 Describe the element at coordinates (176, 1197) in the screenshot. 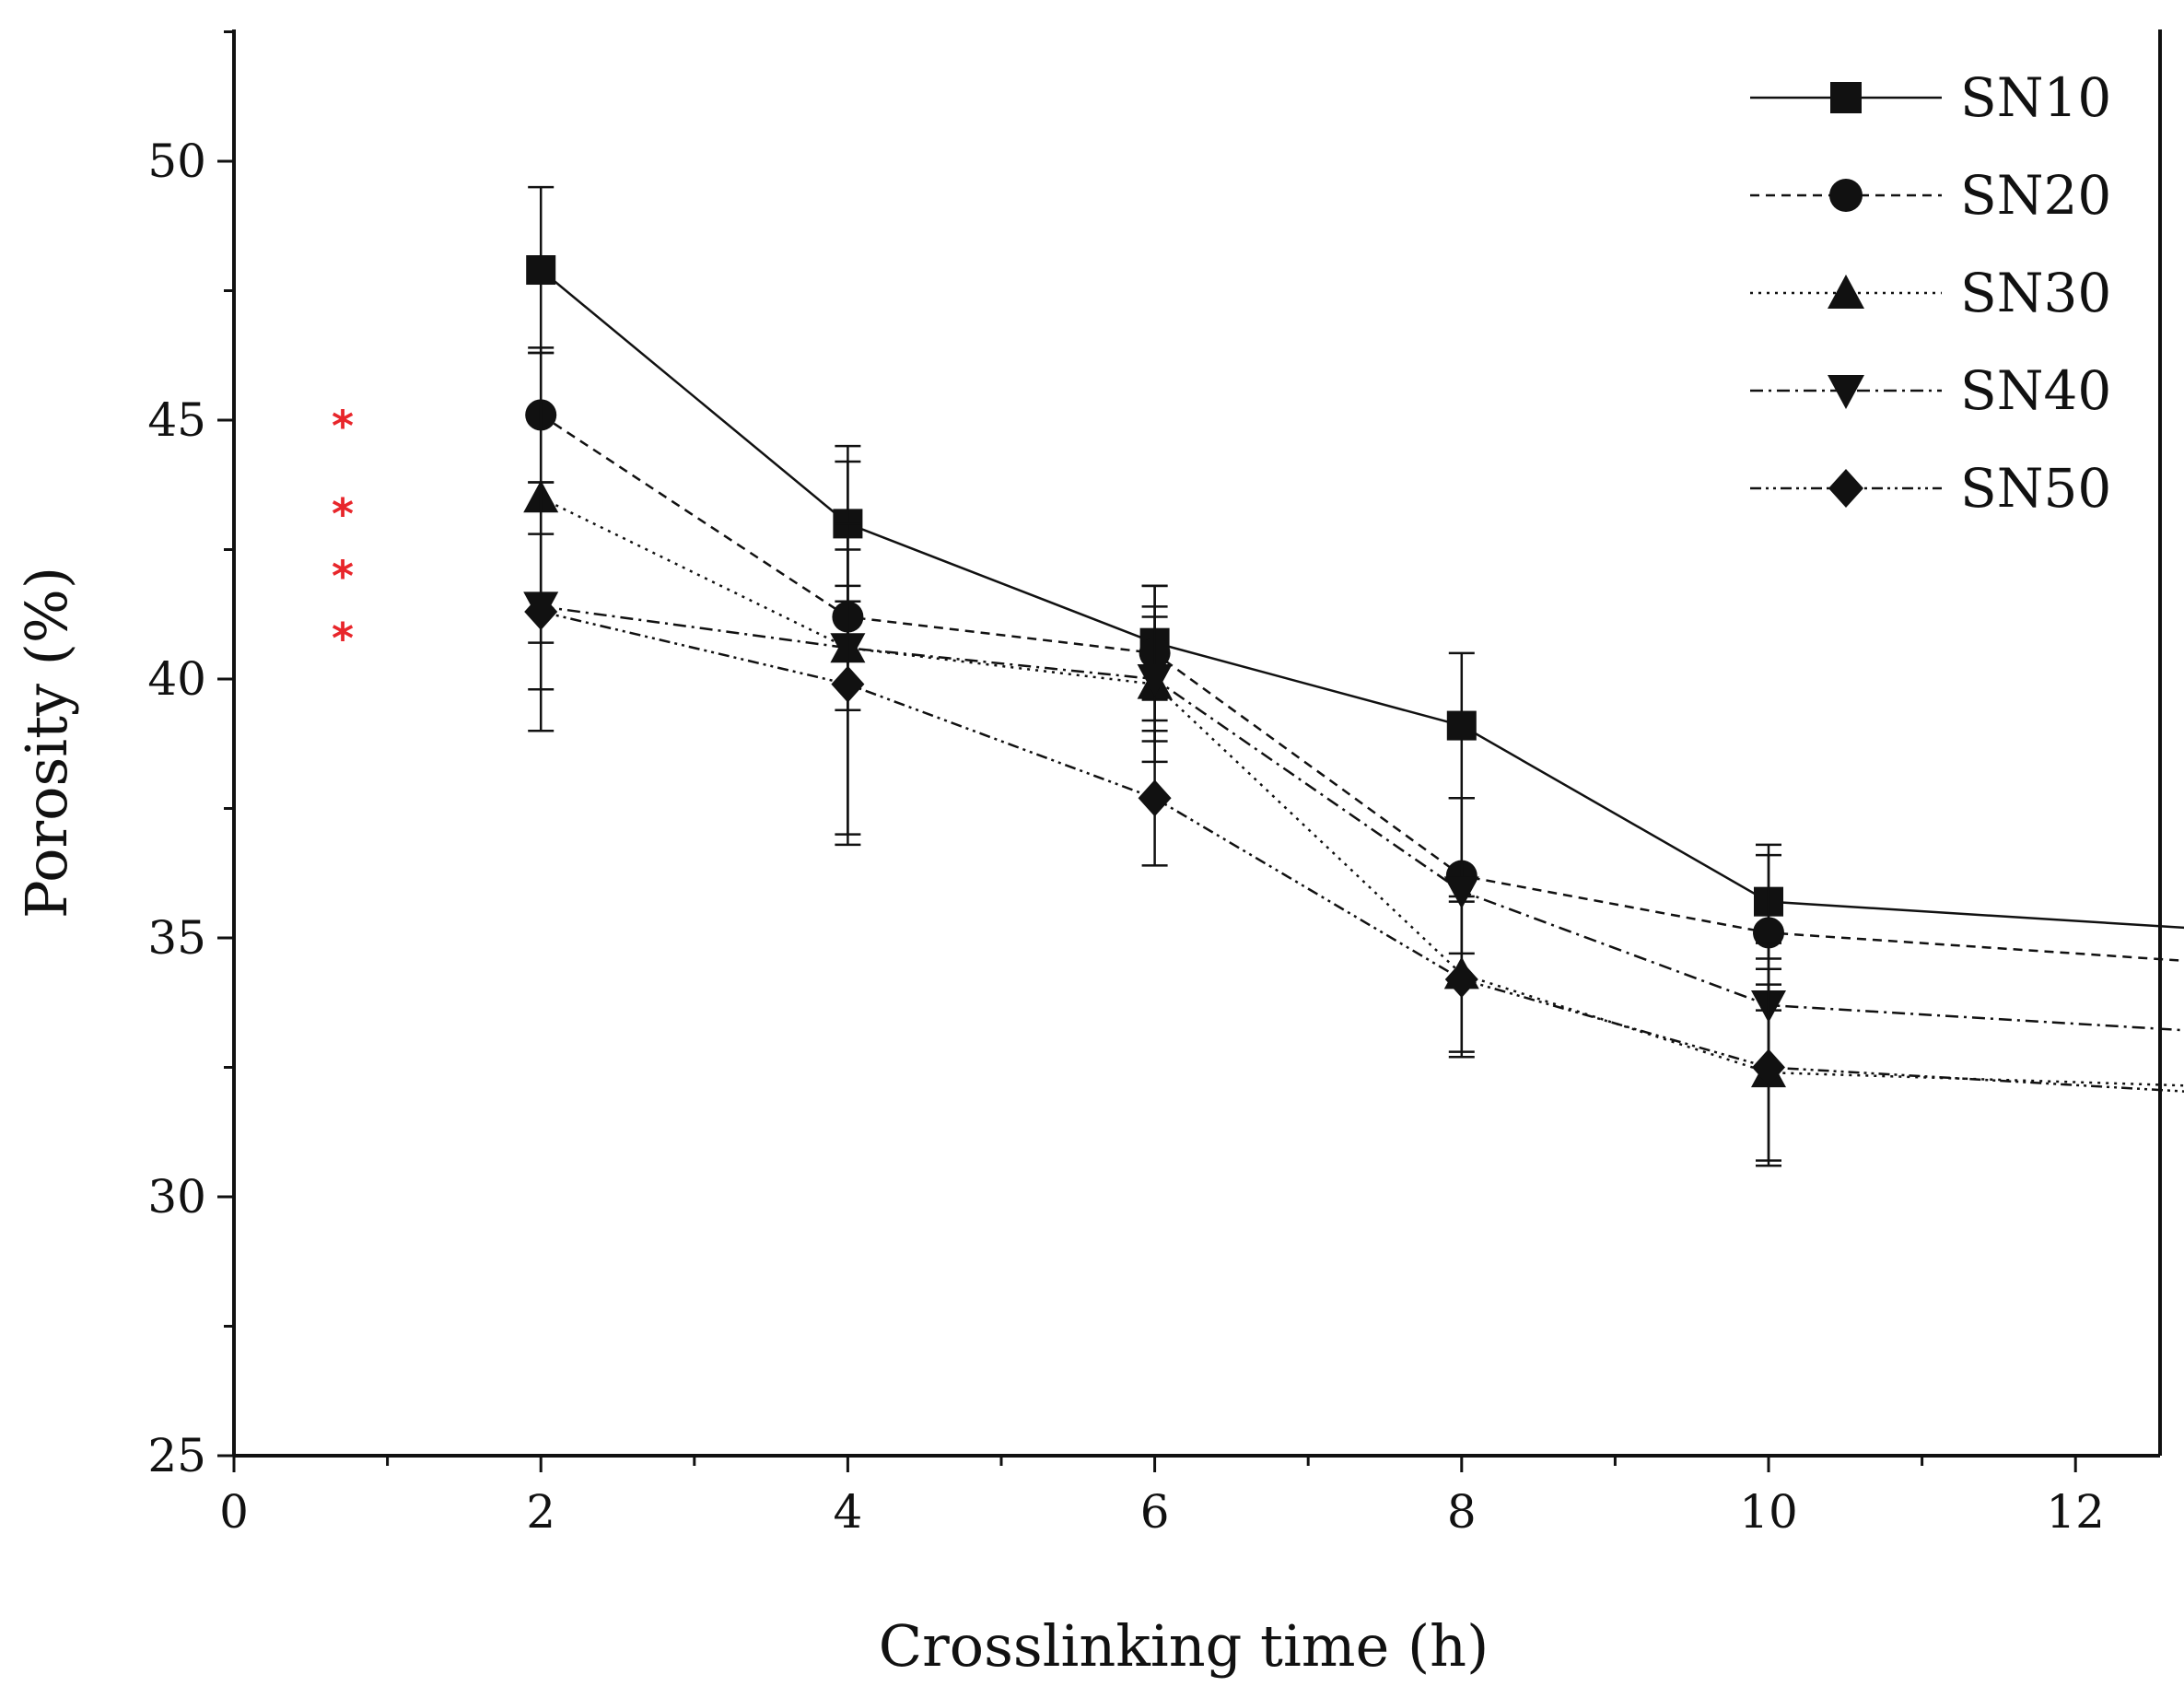

I see `y-tick-label: 30` at that location.